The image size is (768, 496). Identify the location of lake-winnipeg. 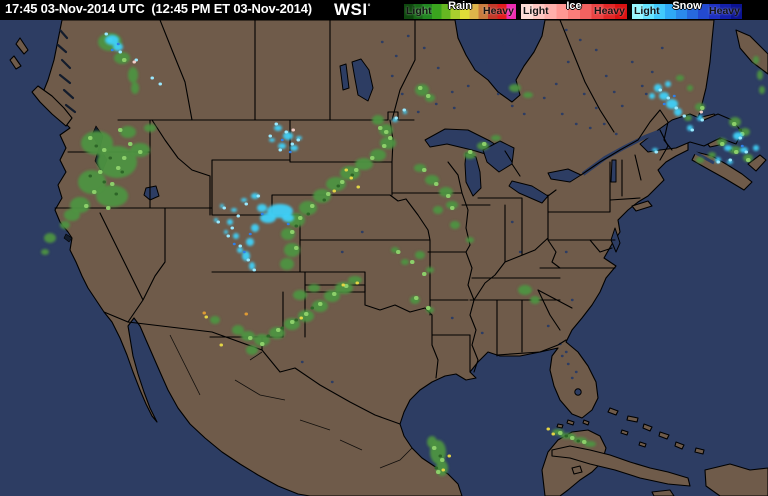
(362, 80).